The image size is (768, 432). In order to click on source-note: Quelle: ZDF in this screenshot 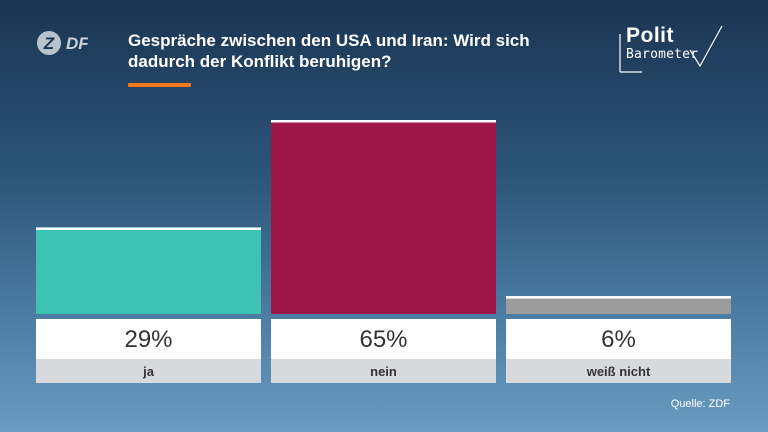, I will do `click(700, 404)`.